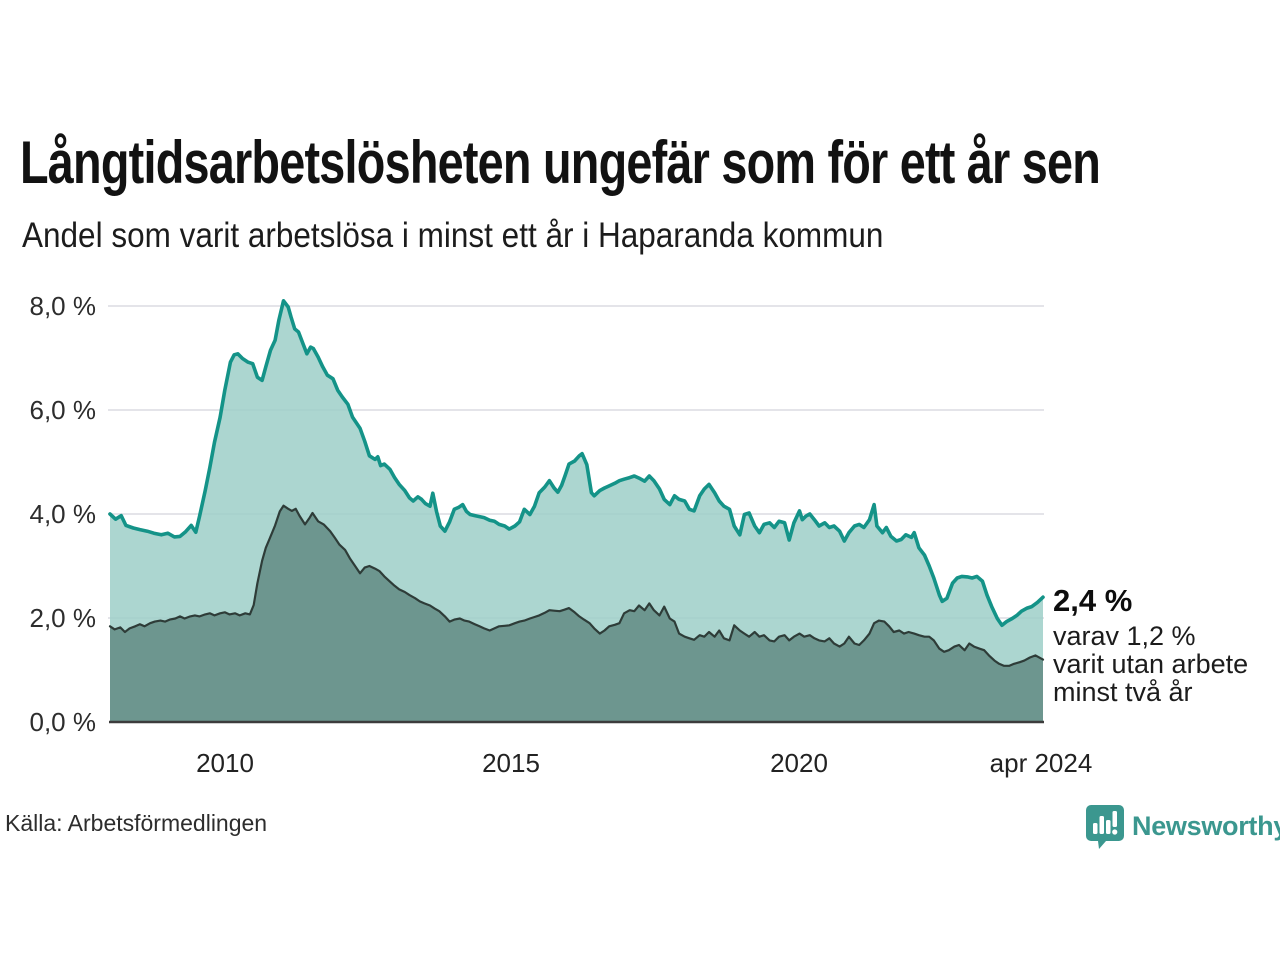 This screenshot has height=960, width=1280. Describe the element at coordinates (136, 823) in the screenshot. I see `source-credit: Källa: Arbetsförmedlingen` at that location.